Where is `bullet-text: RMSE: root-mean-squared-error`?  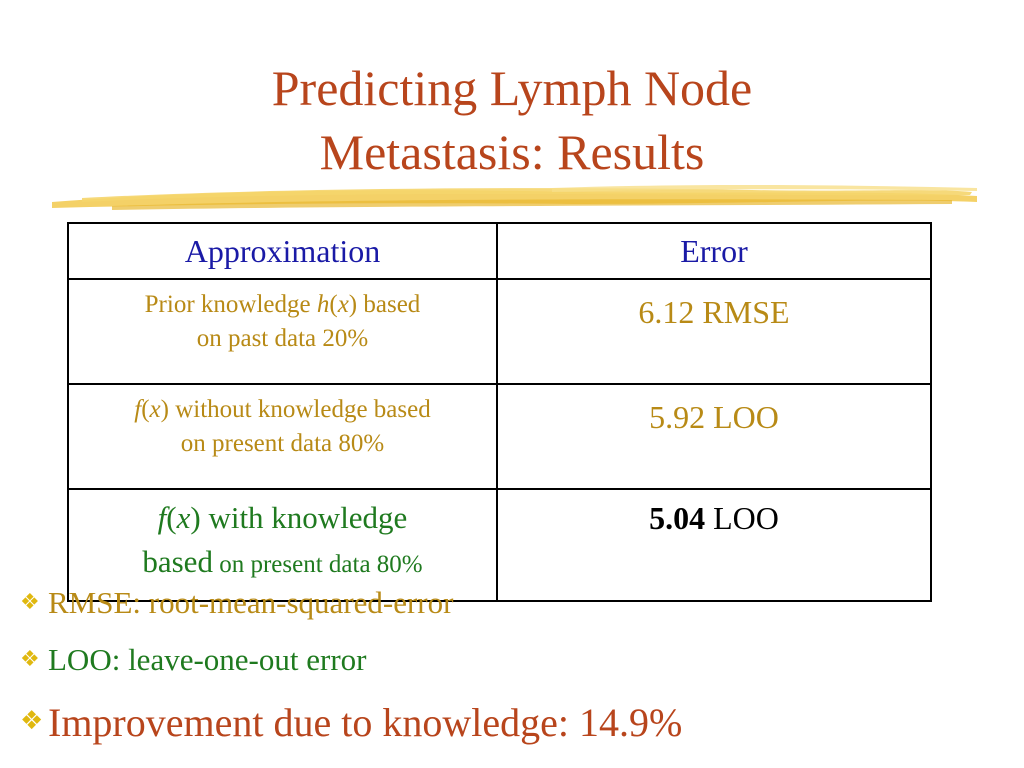 bullet-text: RMSE: root-mean-squared-error is located at coordinates (251, 602).